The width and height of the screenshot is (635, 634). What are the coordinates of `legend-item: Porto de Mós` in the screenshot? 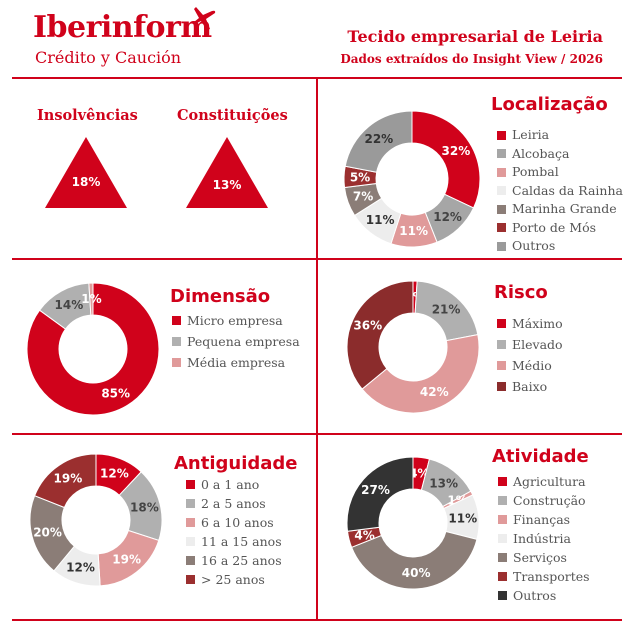 It's located at (560, 228).